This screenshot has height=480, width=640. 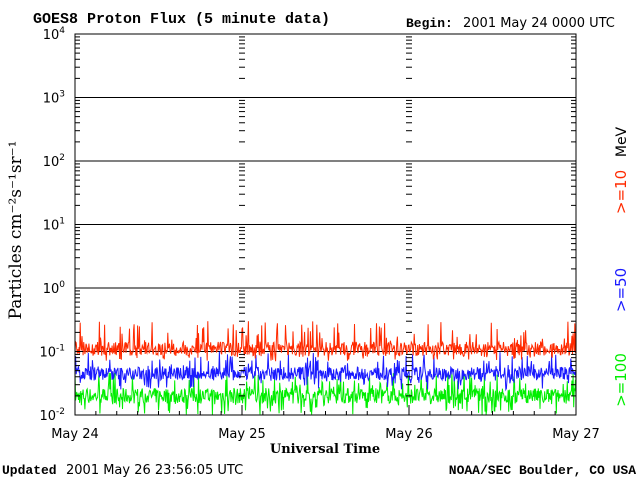 What do you see at coordinates (429, 23) in the screenshot?
I see `begin-label: Begin:` at bounding box center [429, 23].